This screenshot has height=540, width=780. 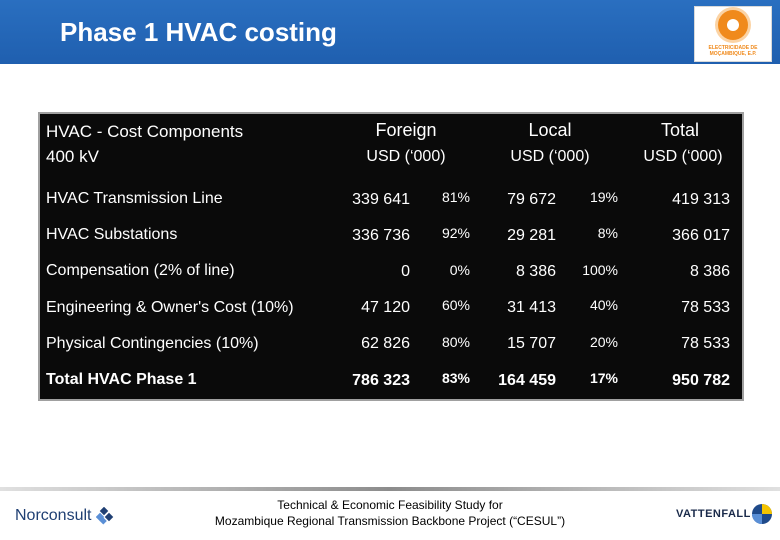 What do you see at coordinates (53, 515) in the screenshot?
I see `norconsult-logo-text: Norconsult` at bounding box center [53, 515].